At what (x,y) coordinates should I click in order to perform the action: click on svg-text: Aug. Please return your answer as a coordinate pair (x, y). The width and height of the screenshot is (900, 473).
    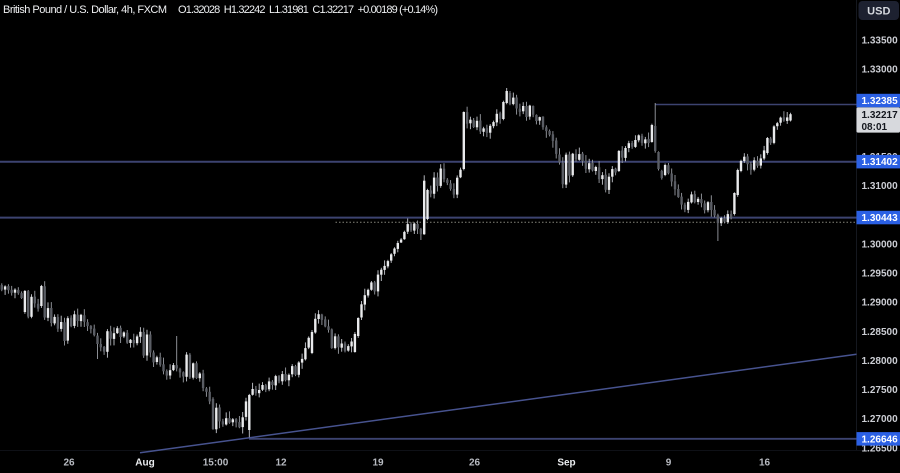
    Looking at the image, I should click on (144, 463).